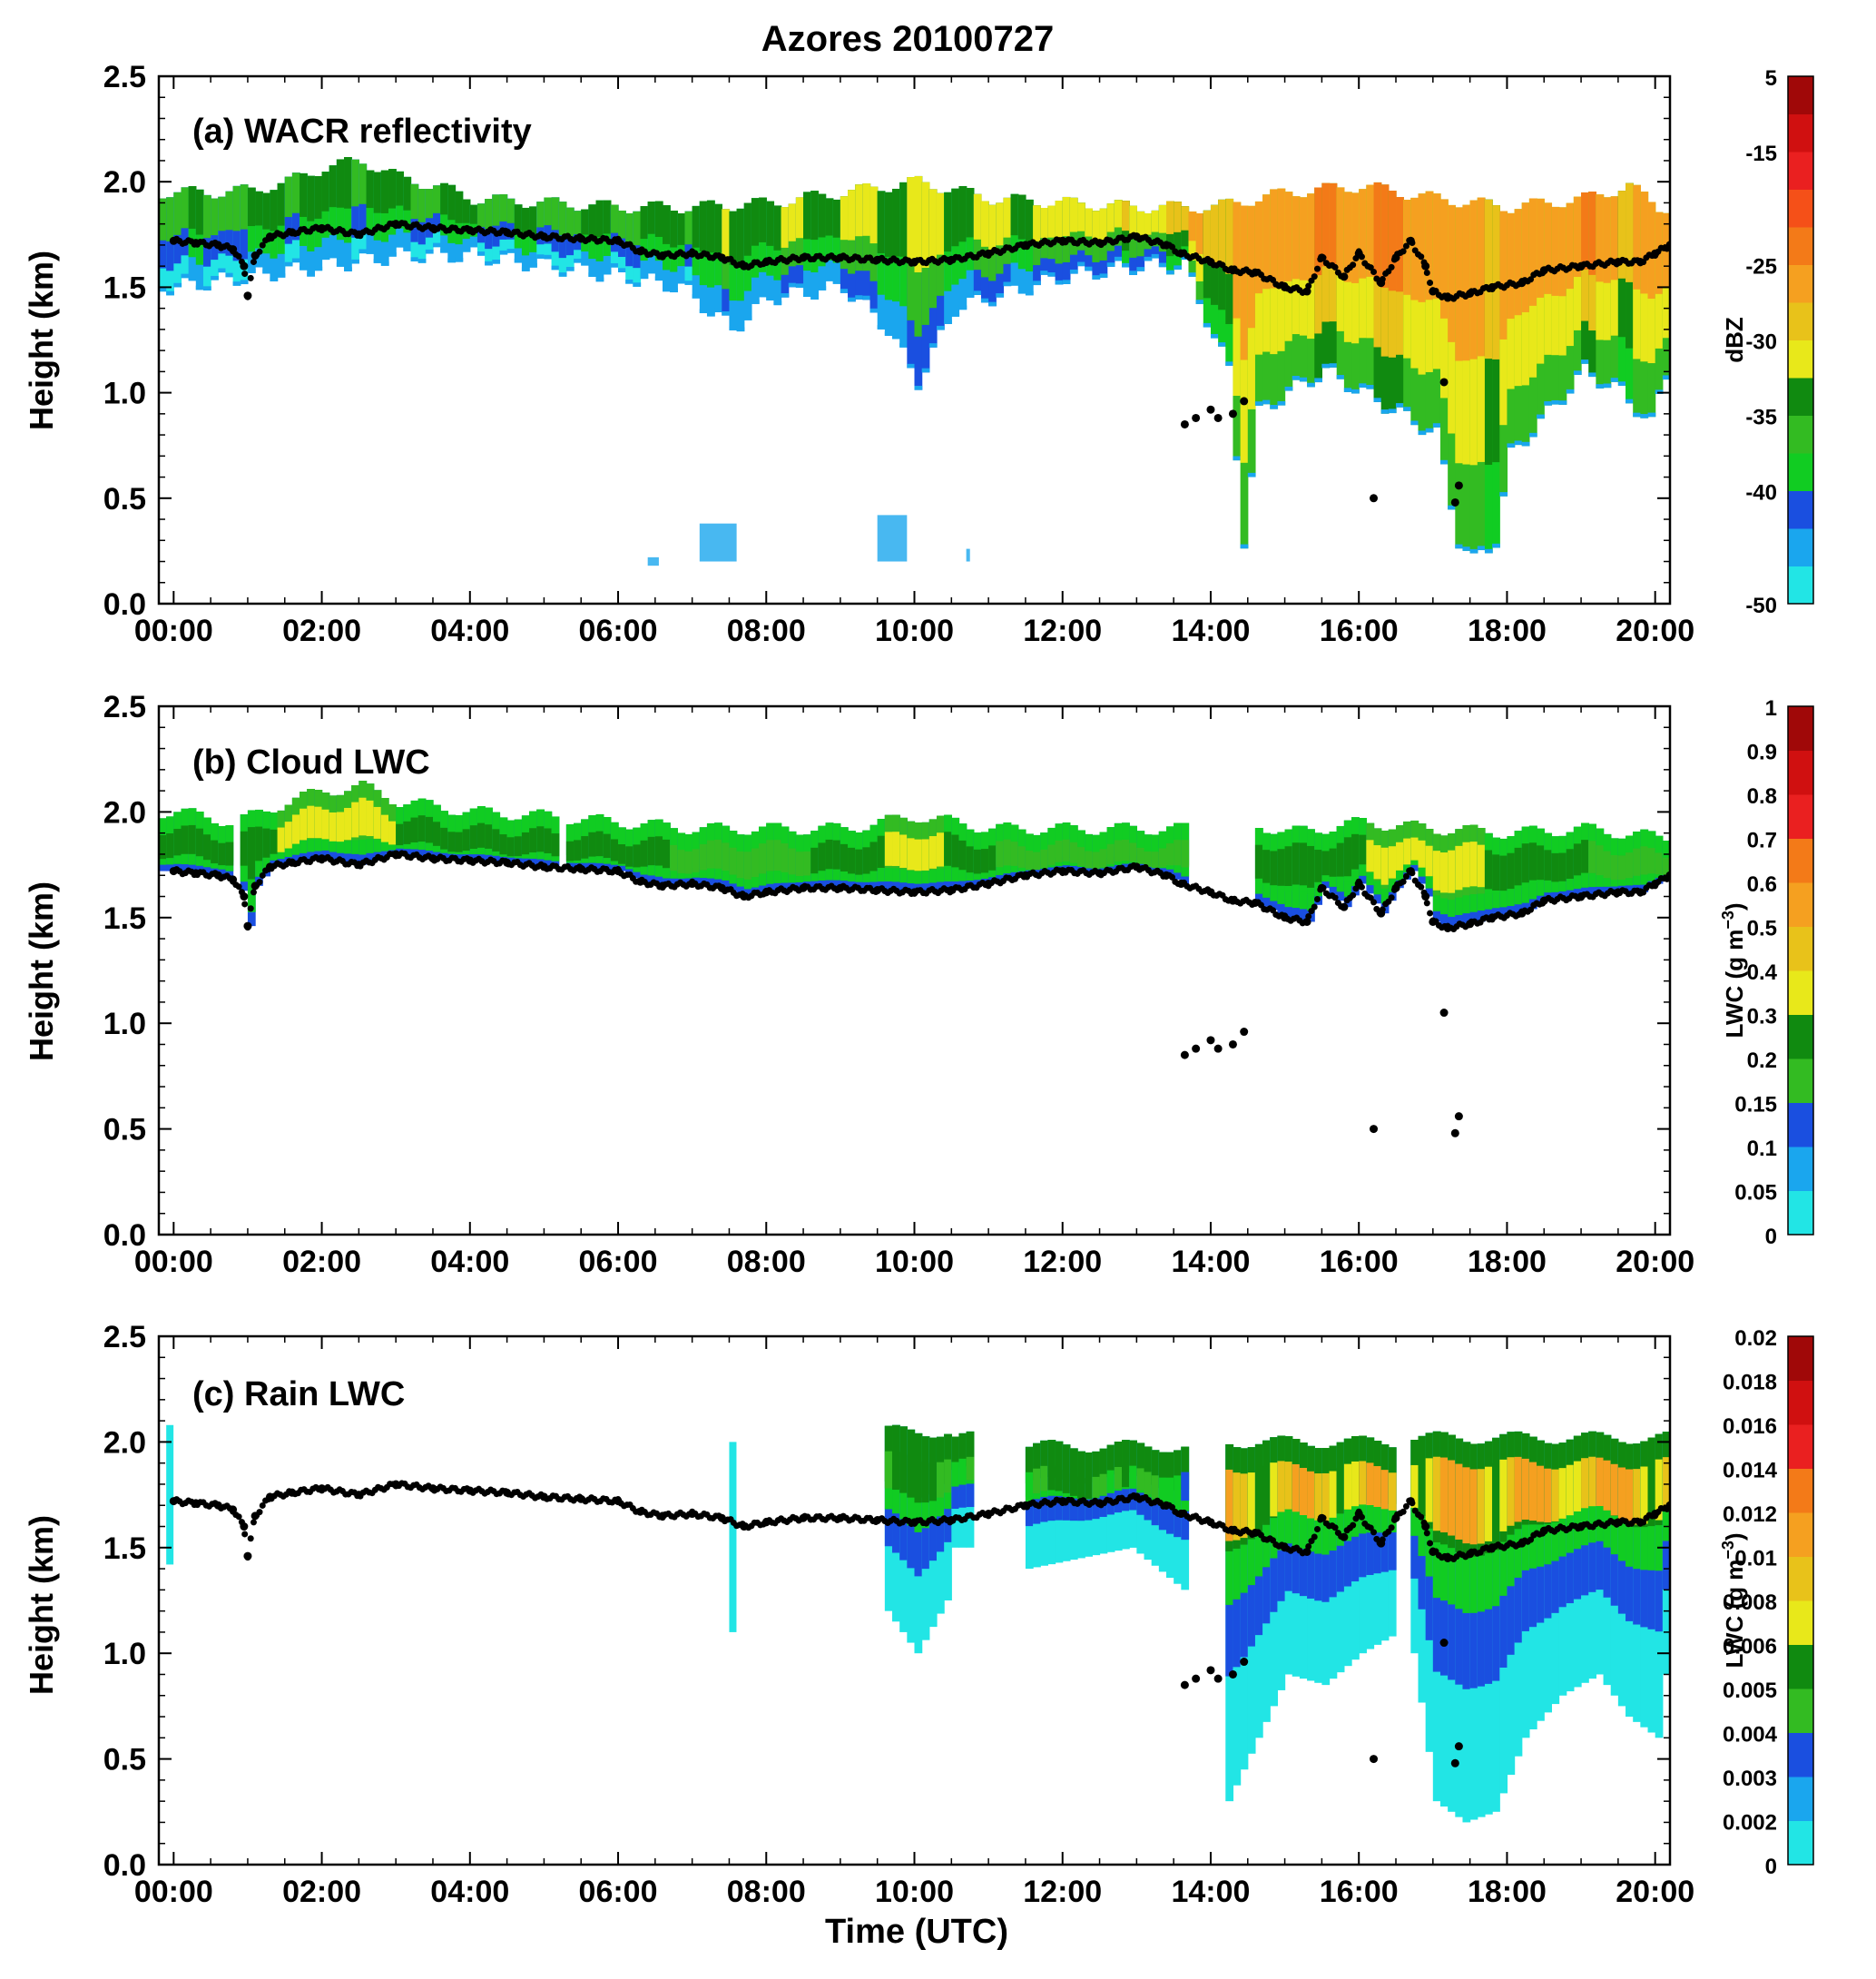  Describe the element at coordinates (1734, 970) in the screenshot. I see `colorbar-label: LWC (g m−3)` at that location.